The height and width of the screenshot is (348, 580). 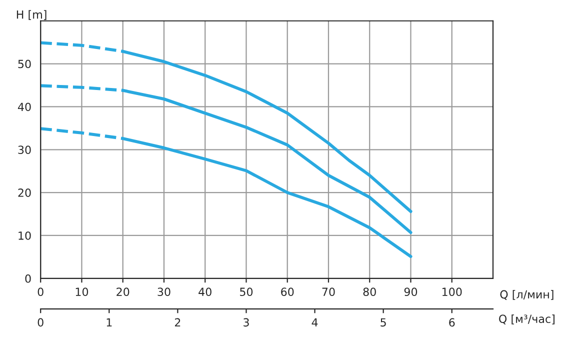 I want to click on x-tick-label: 20, so click(x=123, y=292).